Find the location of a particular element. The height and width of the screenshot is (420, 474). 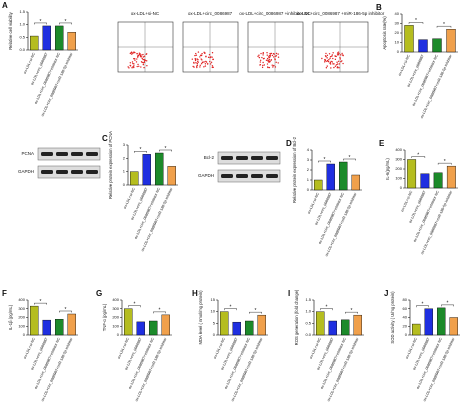

y-tick-label: 400 is located at coordinates (21, 299).